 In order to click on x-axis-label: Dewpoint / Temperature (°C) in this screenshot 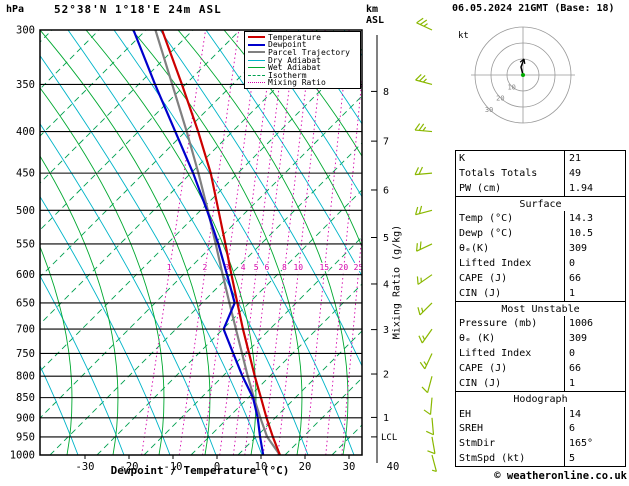, I will do `click(200, 470)`.